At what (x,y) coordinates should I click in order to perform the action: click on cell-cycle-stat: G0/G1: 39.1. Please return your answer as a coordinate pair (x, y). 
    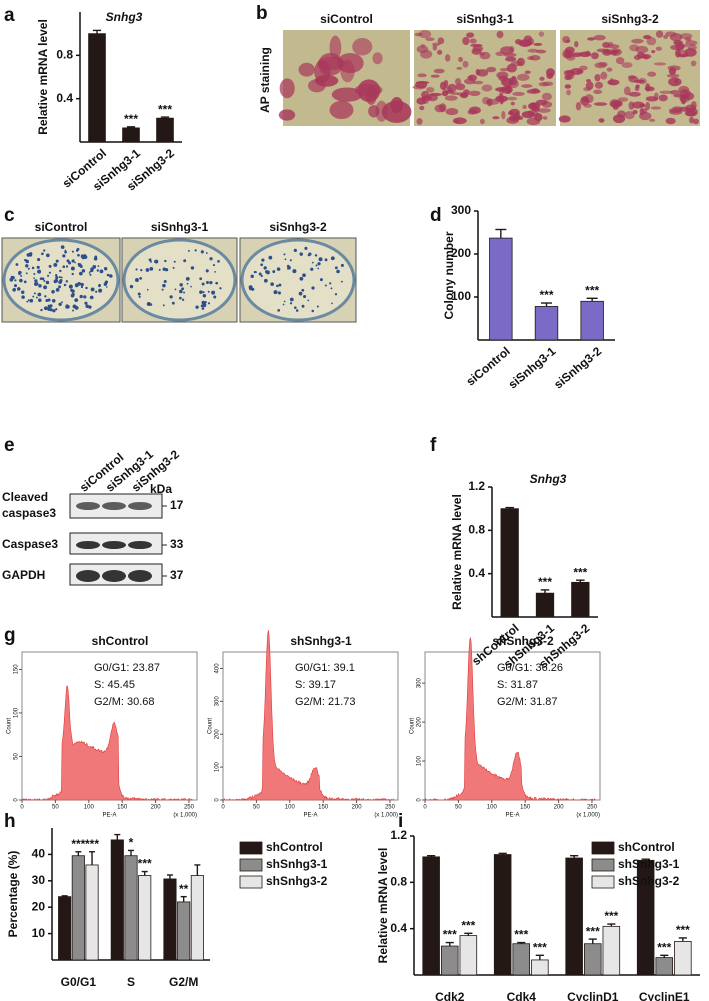
    Looking at the image, I should click on (325, 668).